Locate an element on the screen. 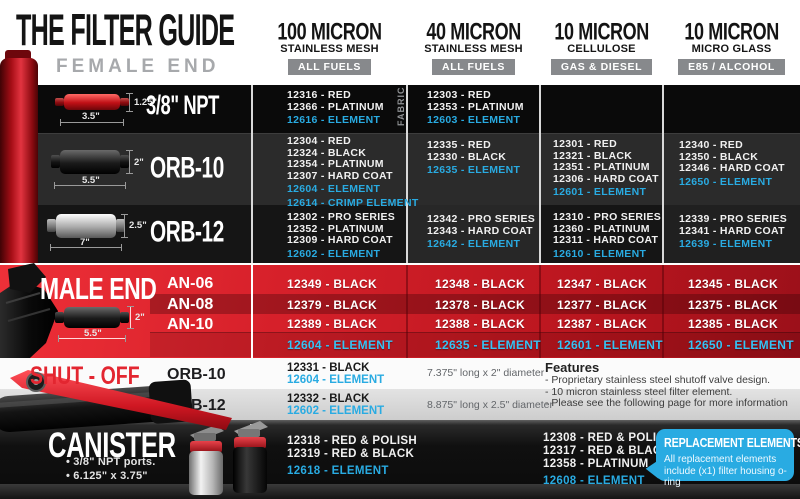  part-number: 12346 - HARD COAT is located at coordinates (732, 168).